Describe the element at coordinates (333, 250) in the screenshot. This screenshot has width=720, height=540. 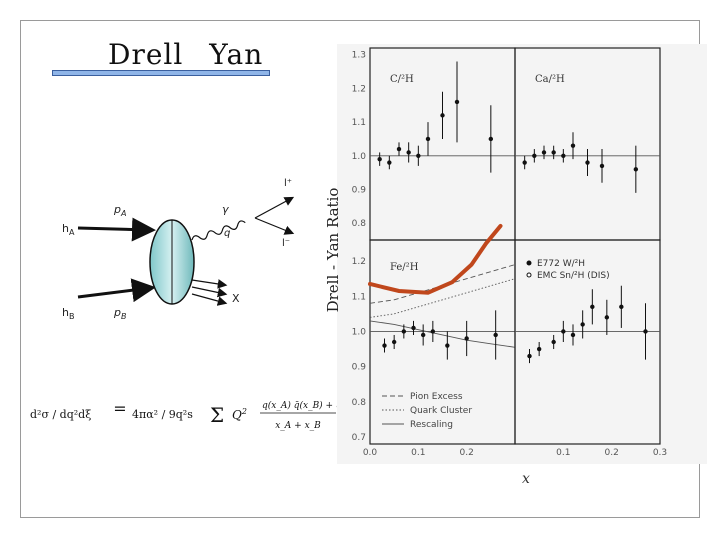
I see `chart-y-axis-label: Drell - Yan Ratio` at that location.